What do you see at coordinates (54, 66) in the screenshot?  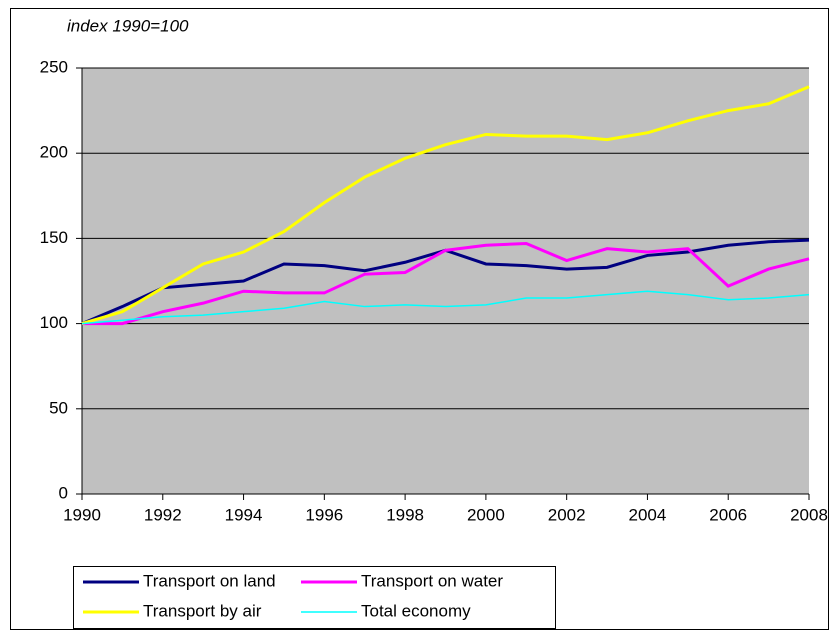 I see `y-tick-label: 250` at bounding box center [54, 66].